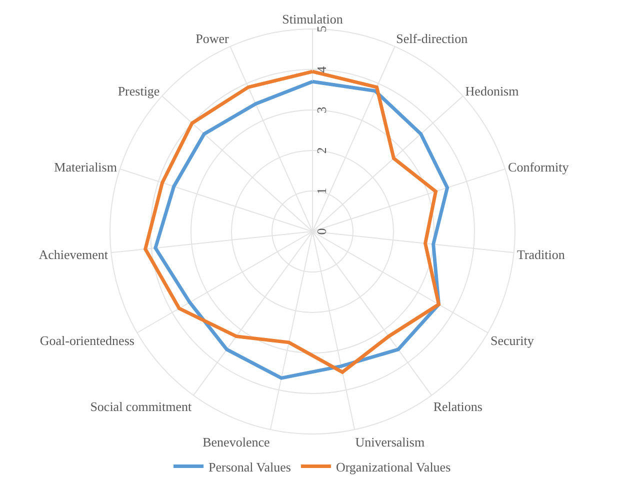 Image resolution: width=625 pixels, height=493 pixels. I want to click on spoke-label: Power, so click(213, 38).